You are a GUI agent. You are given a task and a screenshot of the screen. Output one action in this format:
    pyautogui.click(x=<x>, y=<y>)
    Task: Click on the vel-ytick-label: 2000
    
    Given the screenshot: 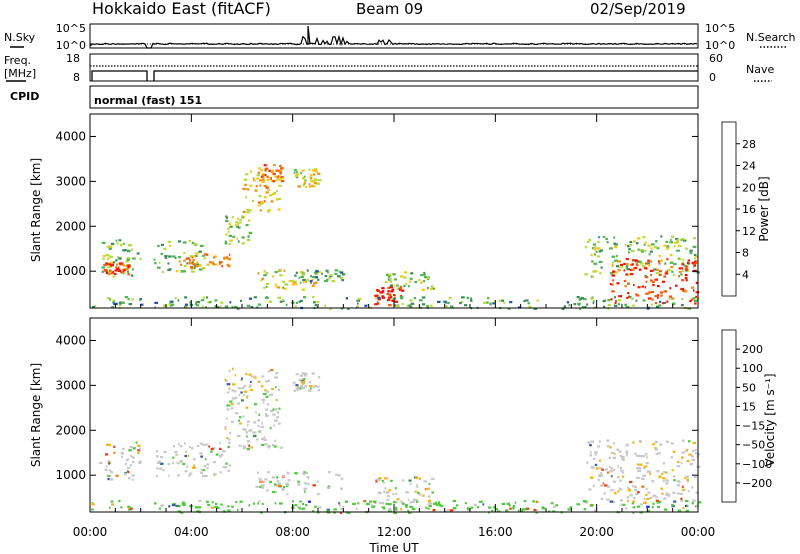 What is the action you would take?
    pyautogui.click(x=70, y=430)
    